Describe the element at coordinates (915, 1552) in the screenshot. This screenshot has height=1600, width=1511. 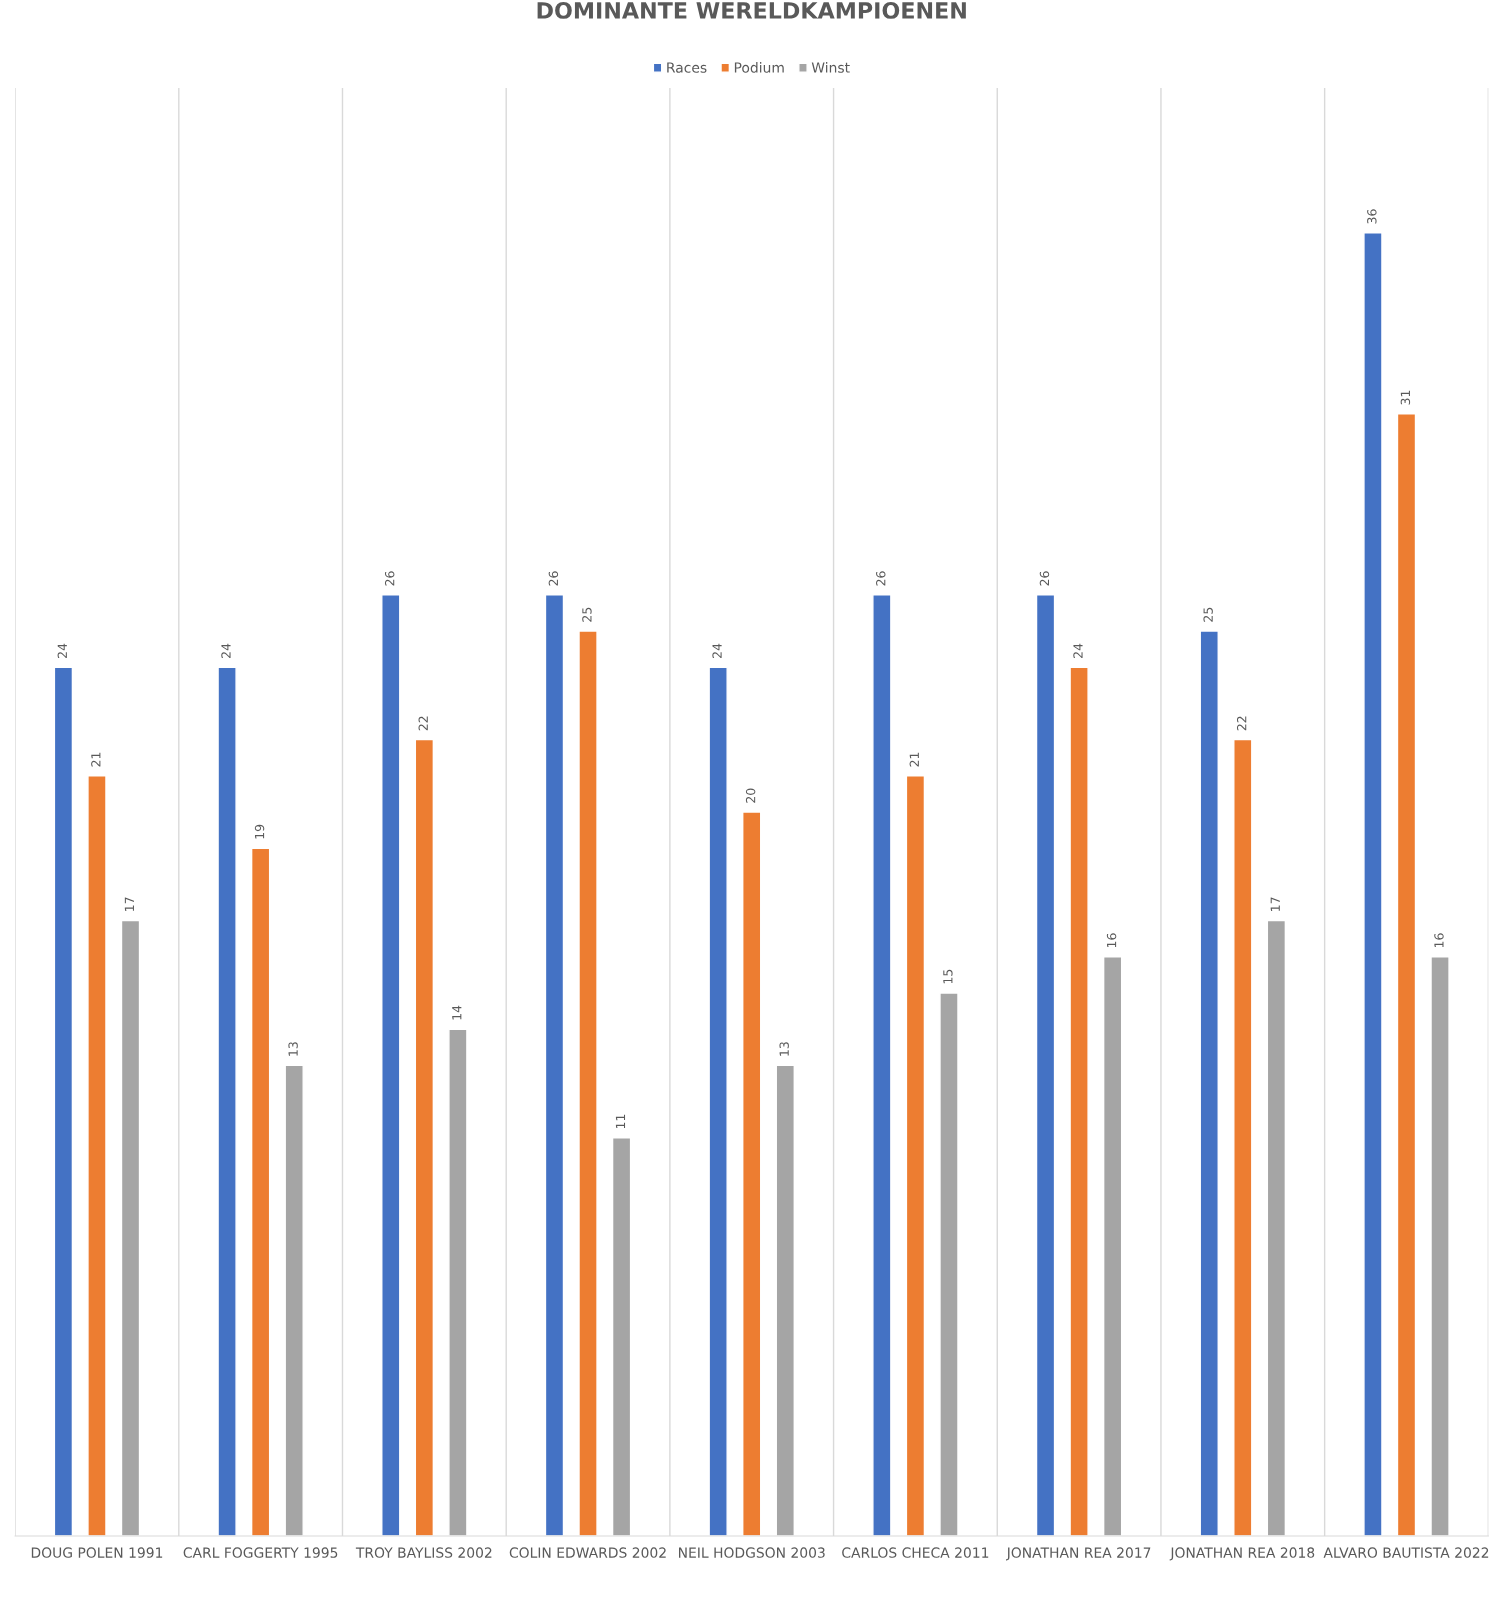
I see `x-tick-label: CARLOS CHECA 2011` at that location.